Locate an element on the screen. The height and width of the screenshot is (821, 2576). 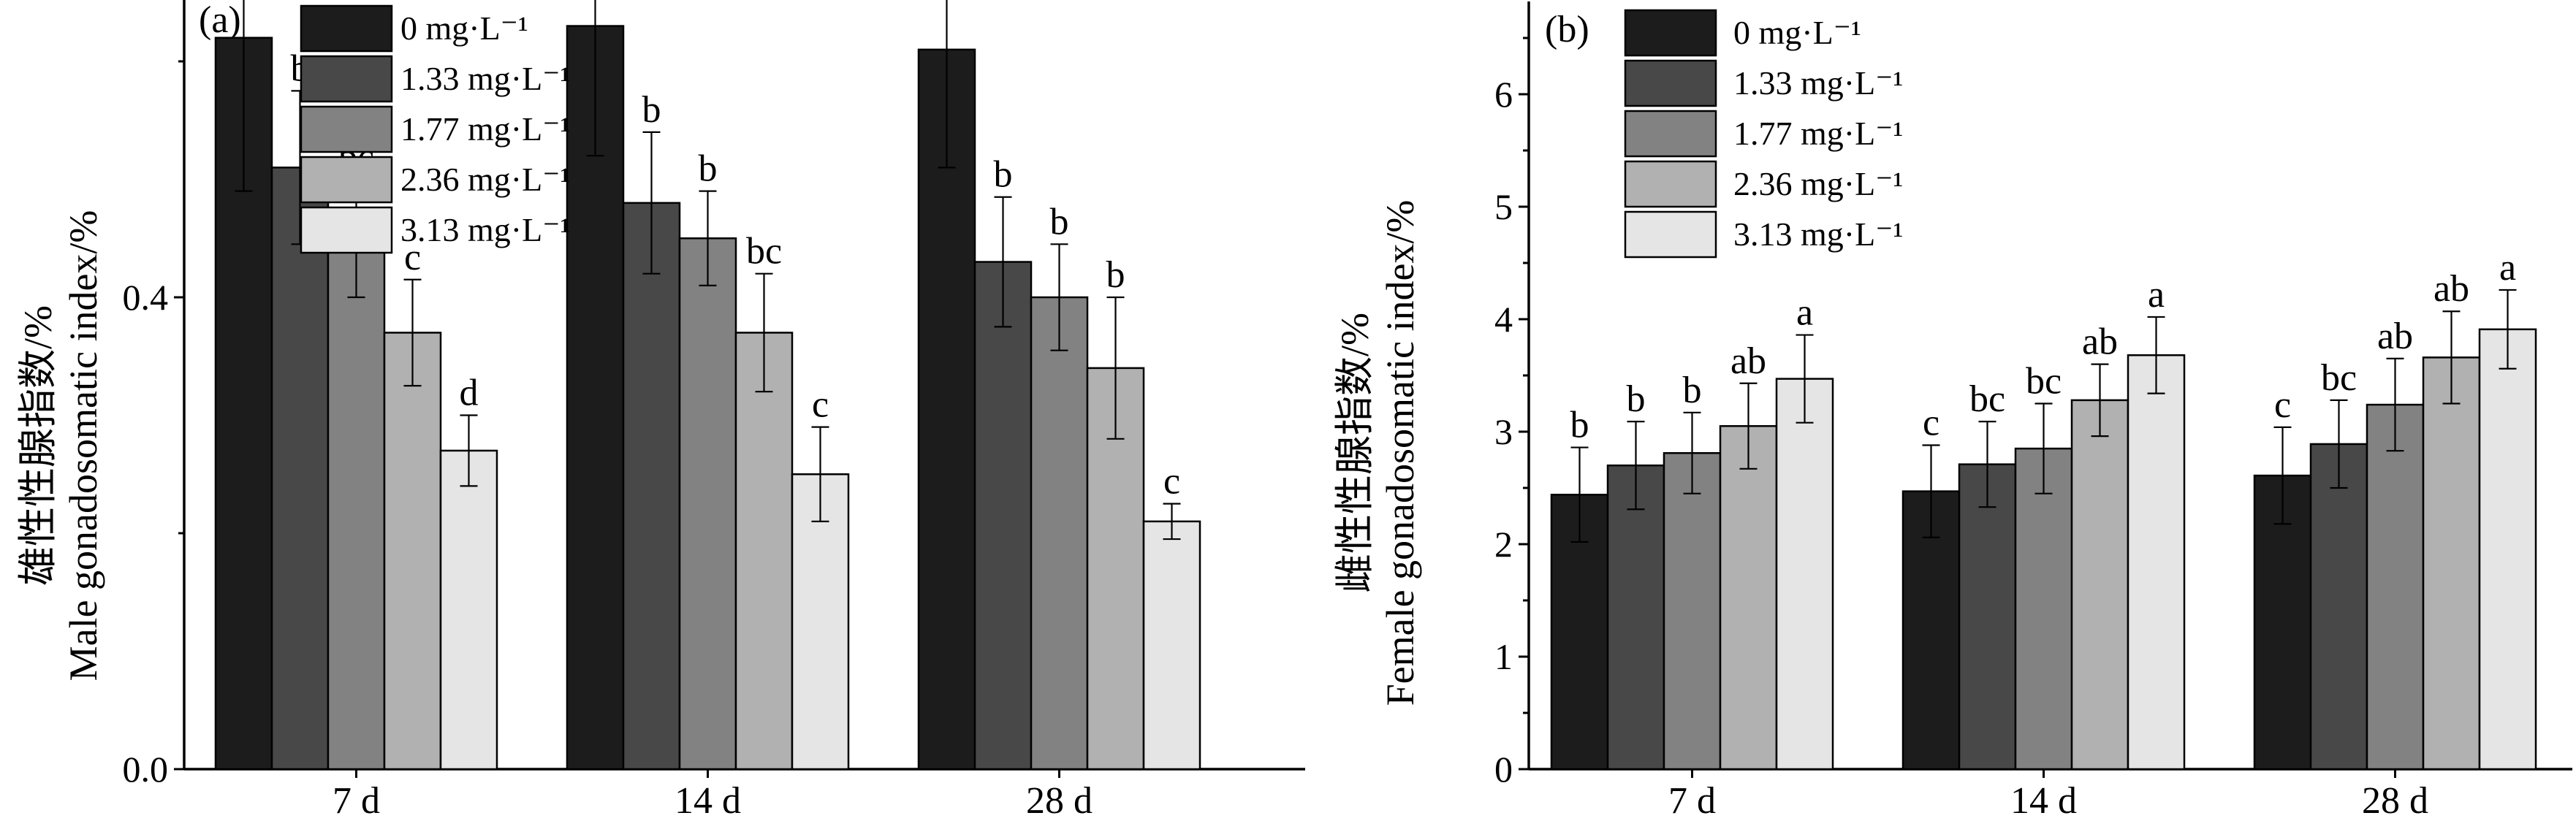
panel-b-ylabel-cn: 雌性性腺指数/% is located at coordinates (1355, 453).